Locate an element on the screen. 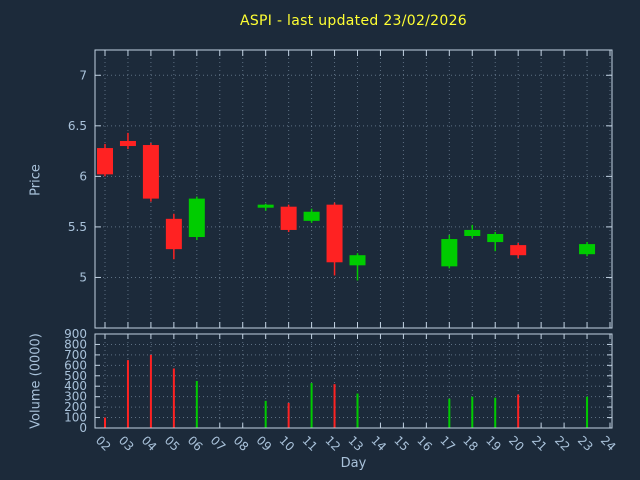  volume-tick-label: 200 is located at coordinates (75, 407).